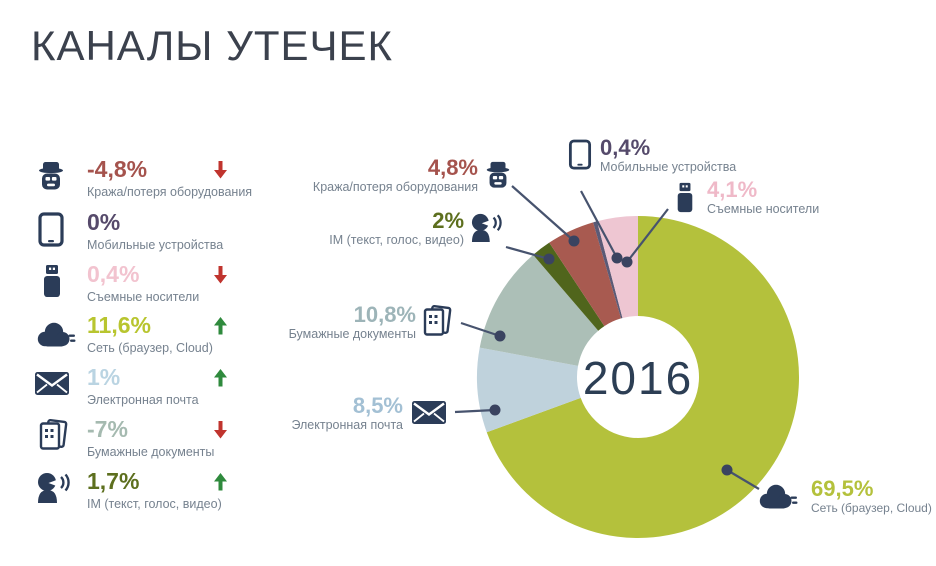 The height and width of the screenshot is (566, 936). Describe the element at coordinates (160, 235) in the screenshot. I see `sidebar-item-mobile: 0% Мобильные устройства` at that location.